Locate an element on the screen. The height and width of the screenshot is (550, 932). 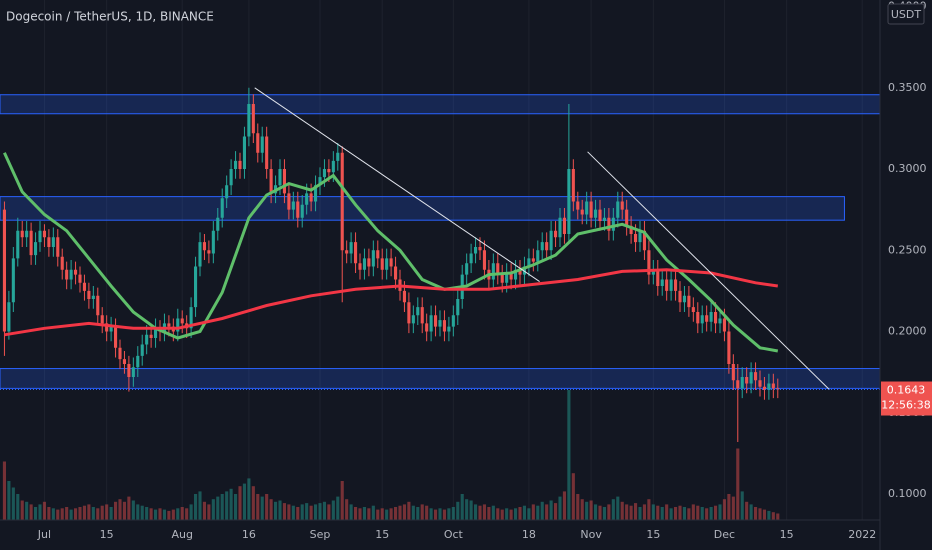
x-tick-label: Oct is located at coordinates (454, 534).